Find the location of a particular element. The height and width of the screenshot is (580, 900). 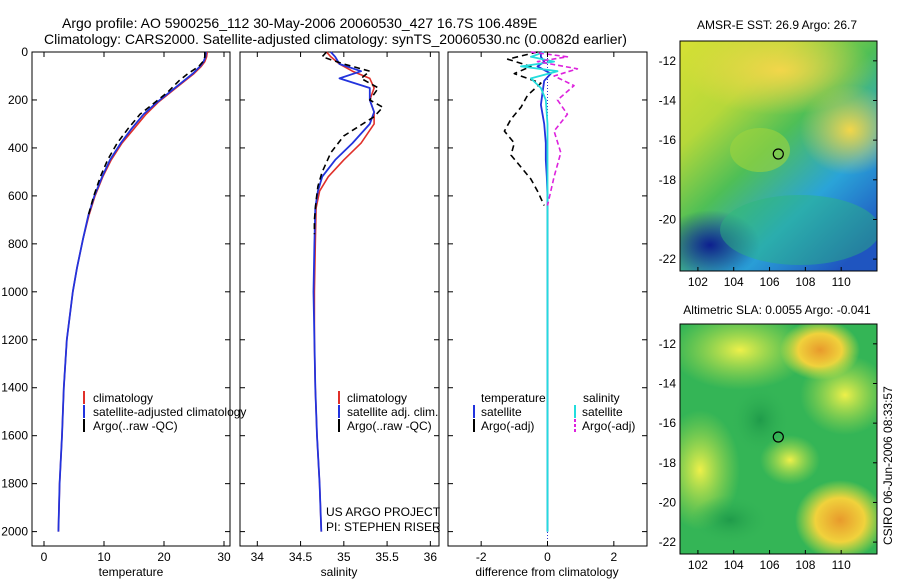

x-tick-label: 35 is located at coordinates (344, 557).